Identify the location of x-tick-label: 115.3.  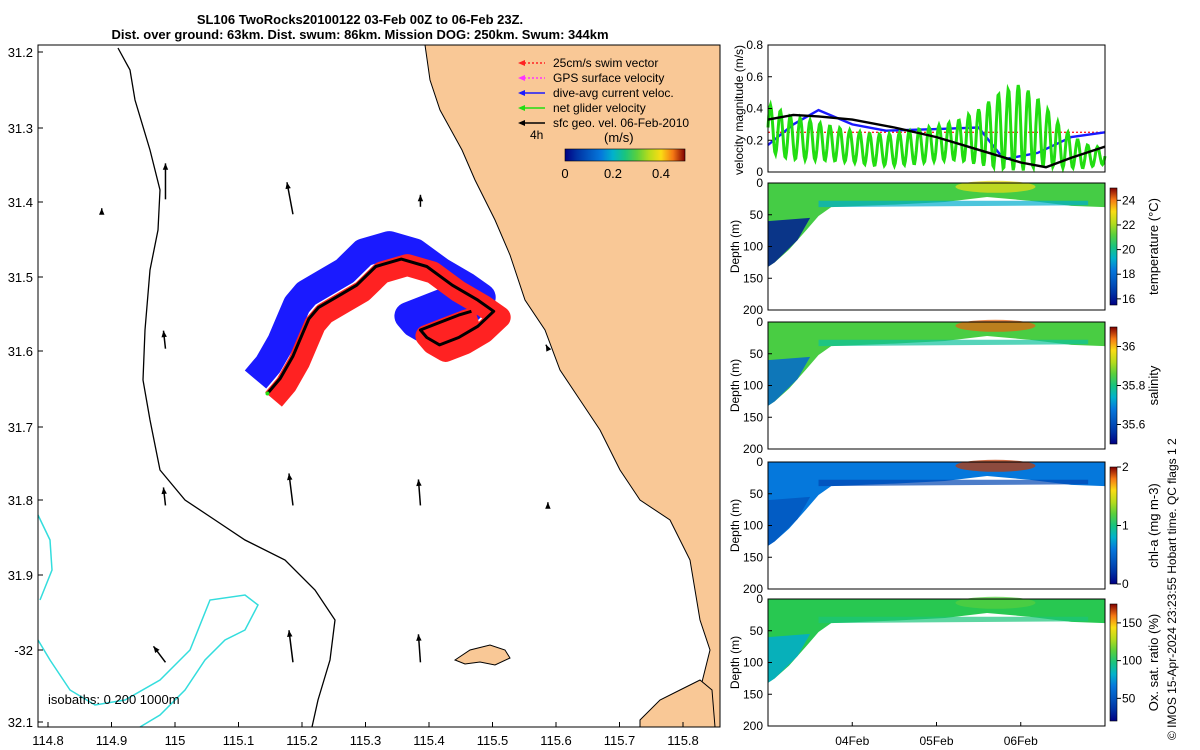
(366, 740).